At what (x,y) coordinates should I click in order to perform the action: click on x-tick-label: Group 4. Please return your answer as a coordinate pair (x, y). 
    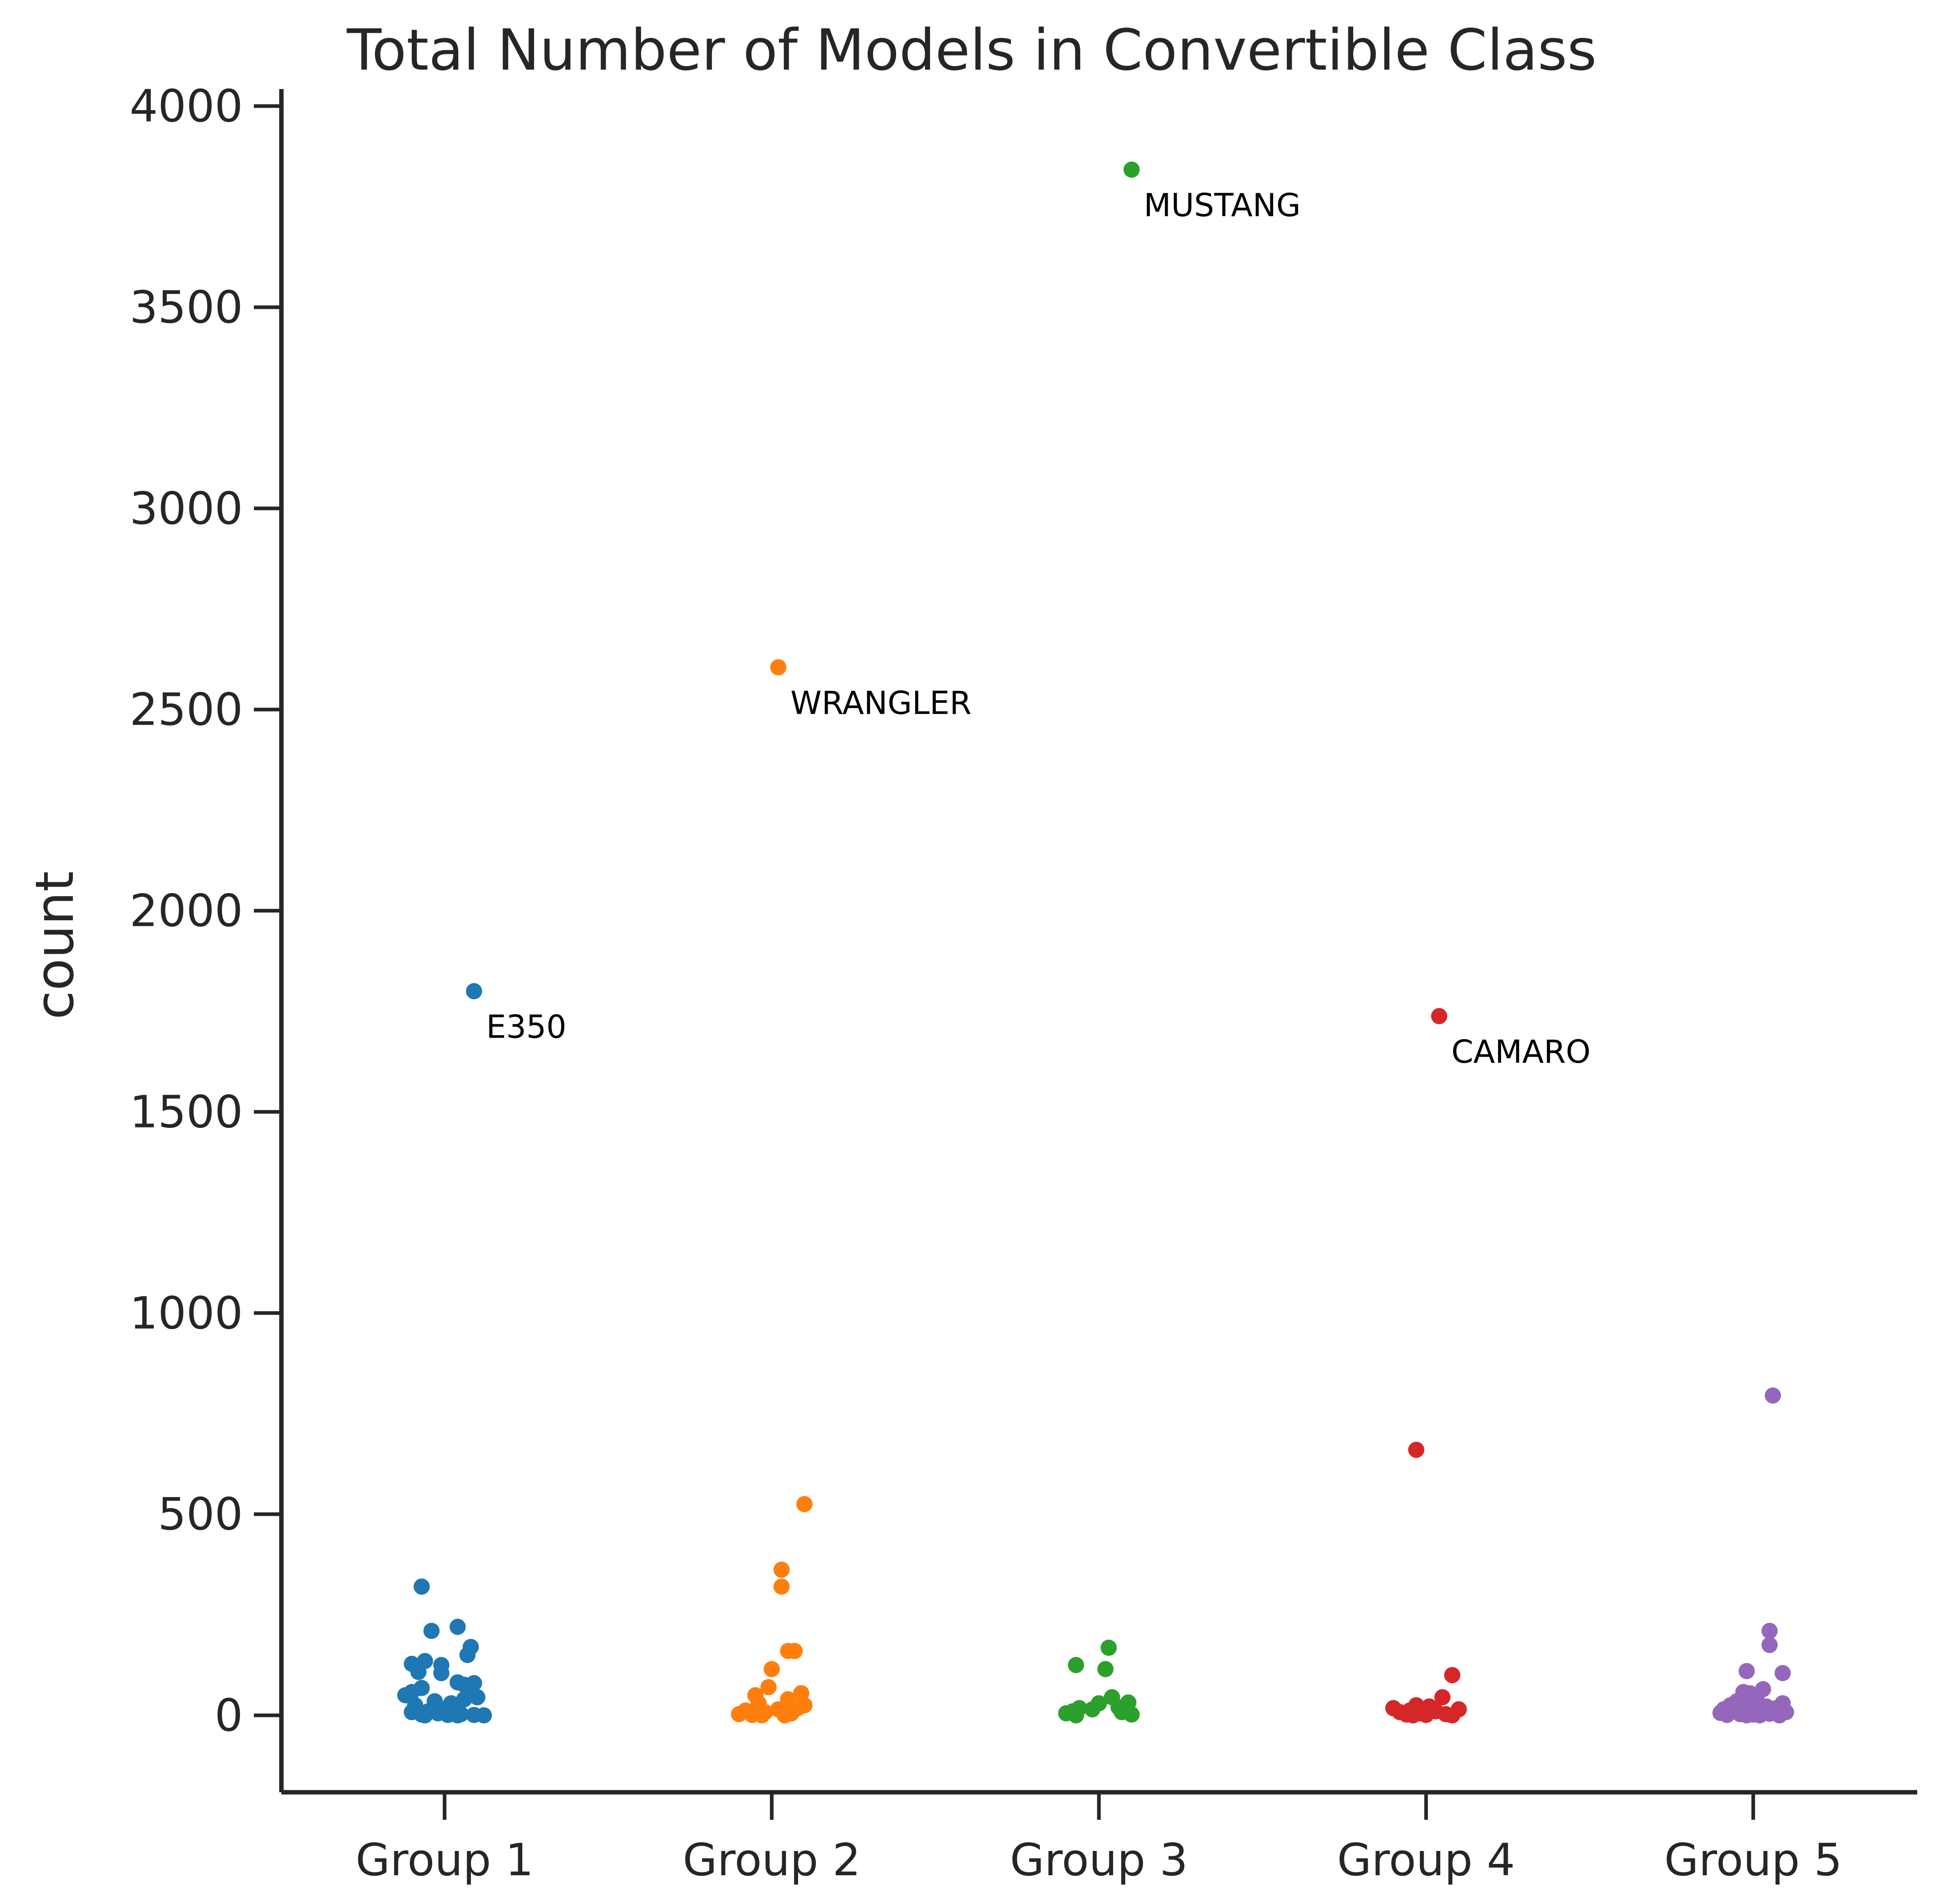
    Looking at the image, I should click on (1426, 1860).